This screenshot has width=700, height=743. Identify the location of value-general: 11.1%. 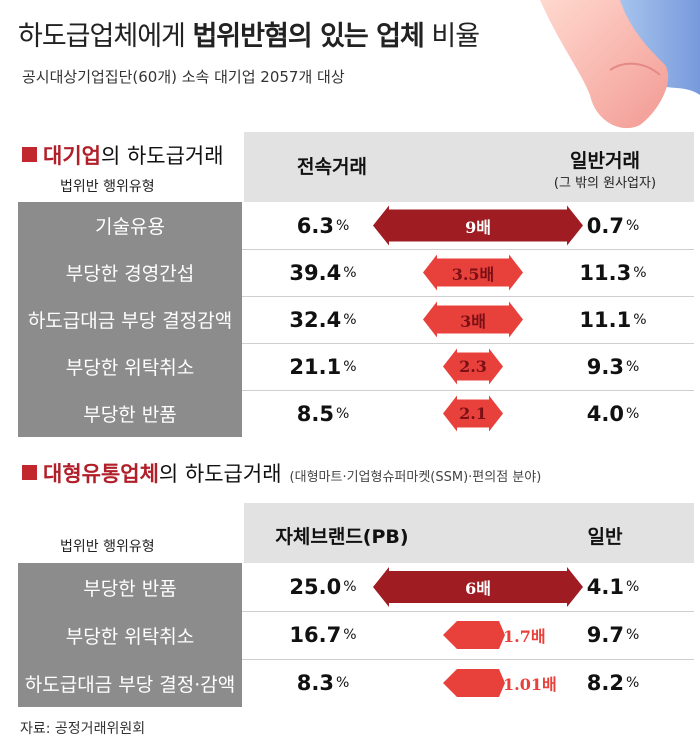
(613, 319).